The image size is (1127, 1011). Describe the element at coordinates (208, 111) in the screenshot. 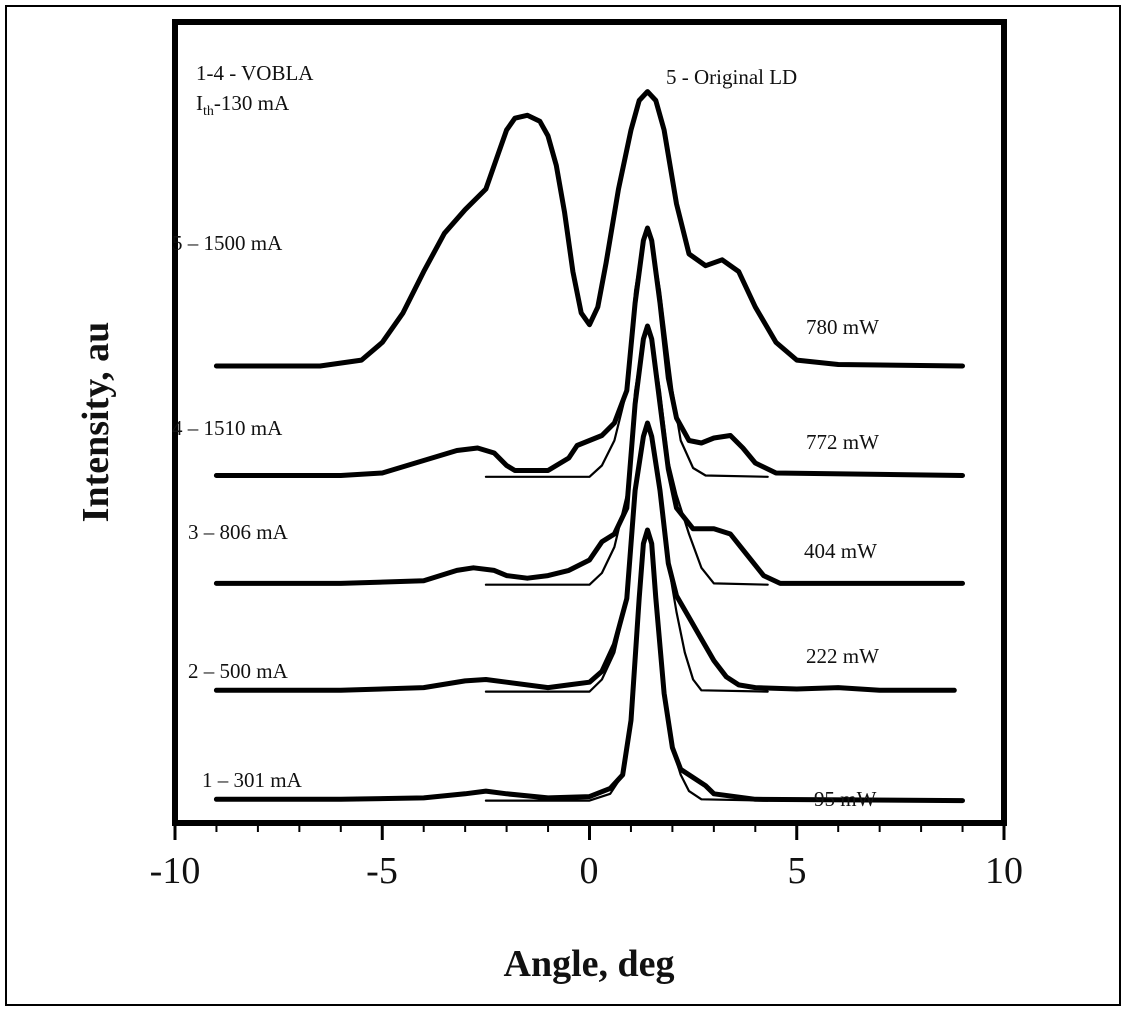

I see `threshold-subscript: th` at that location.